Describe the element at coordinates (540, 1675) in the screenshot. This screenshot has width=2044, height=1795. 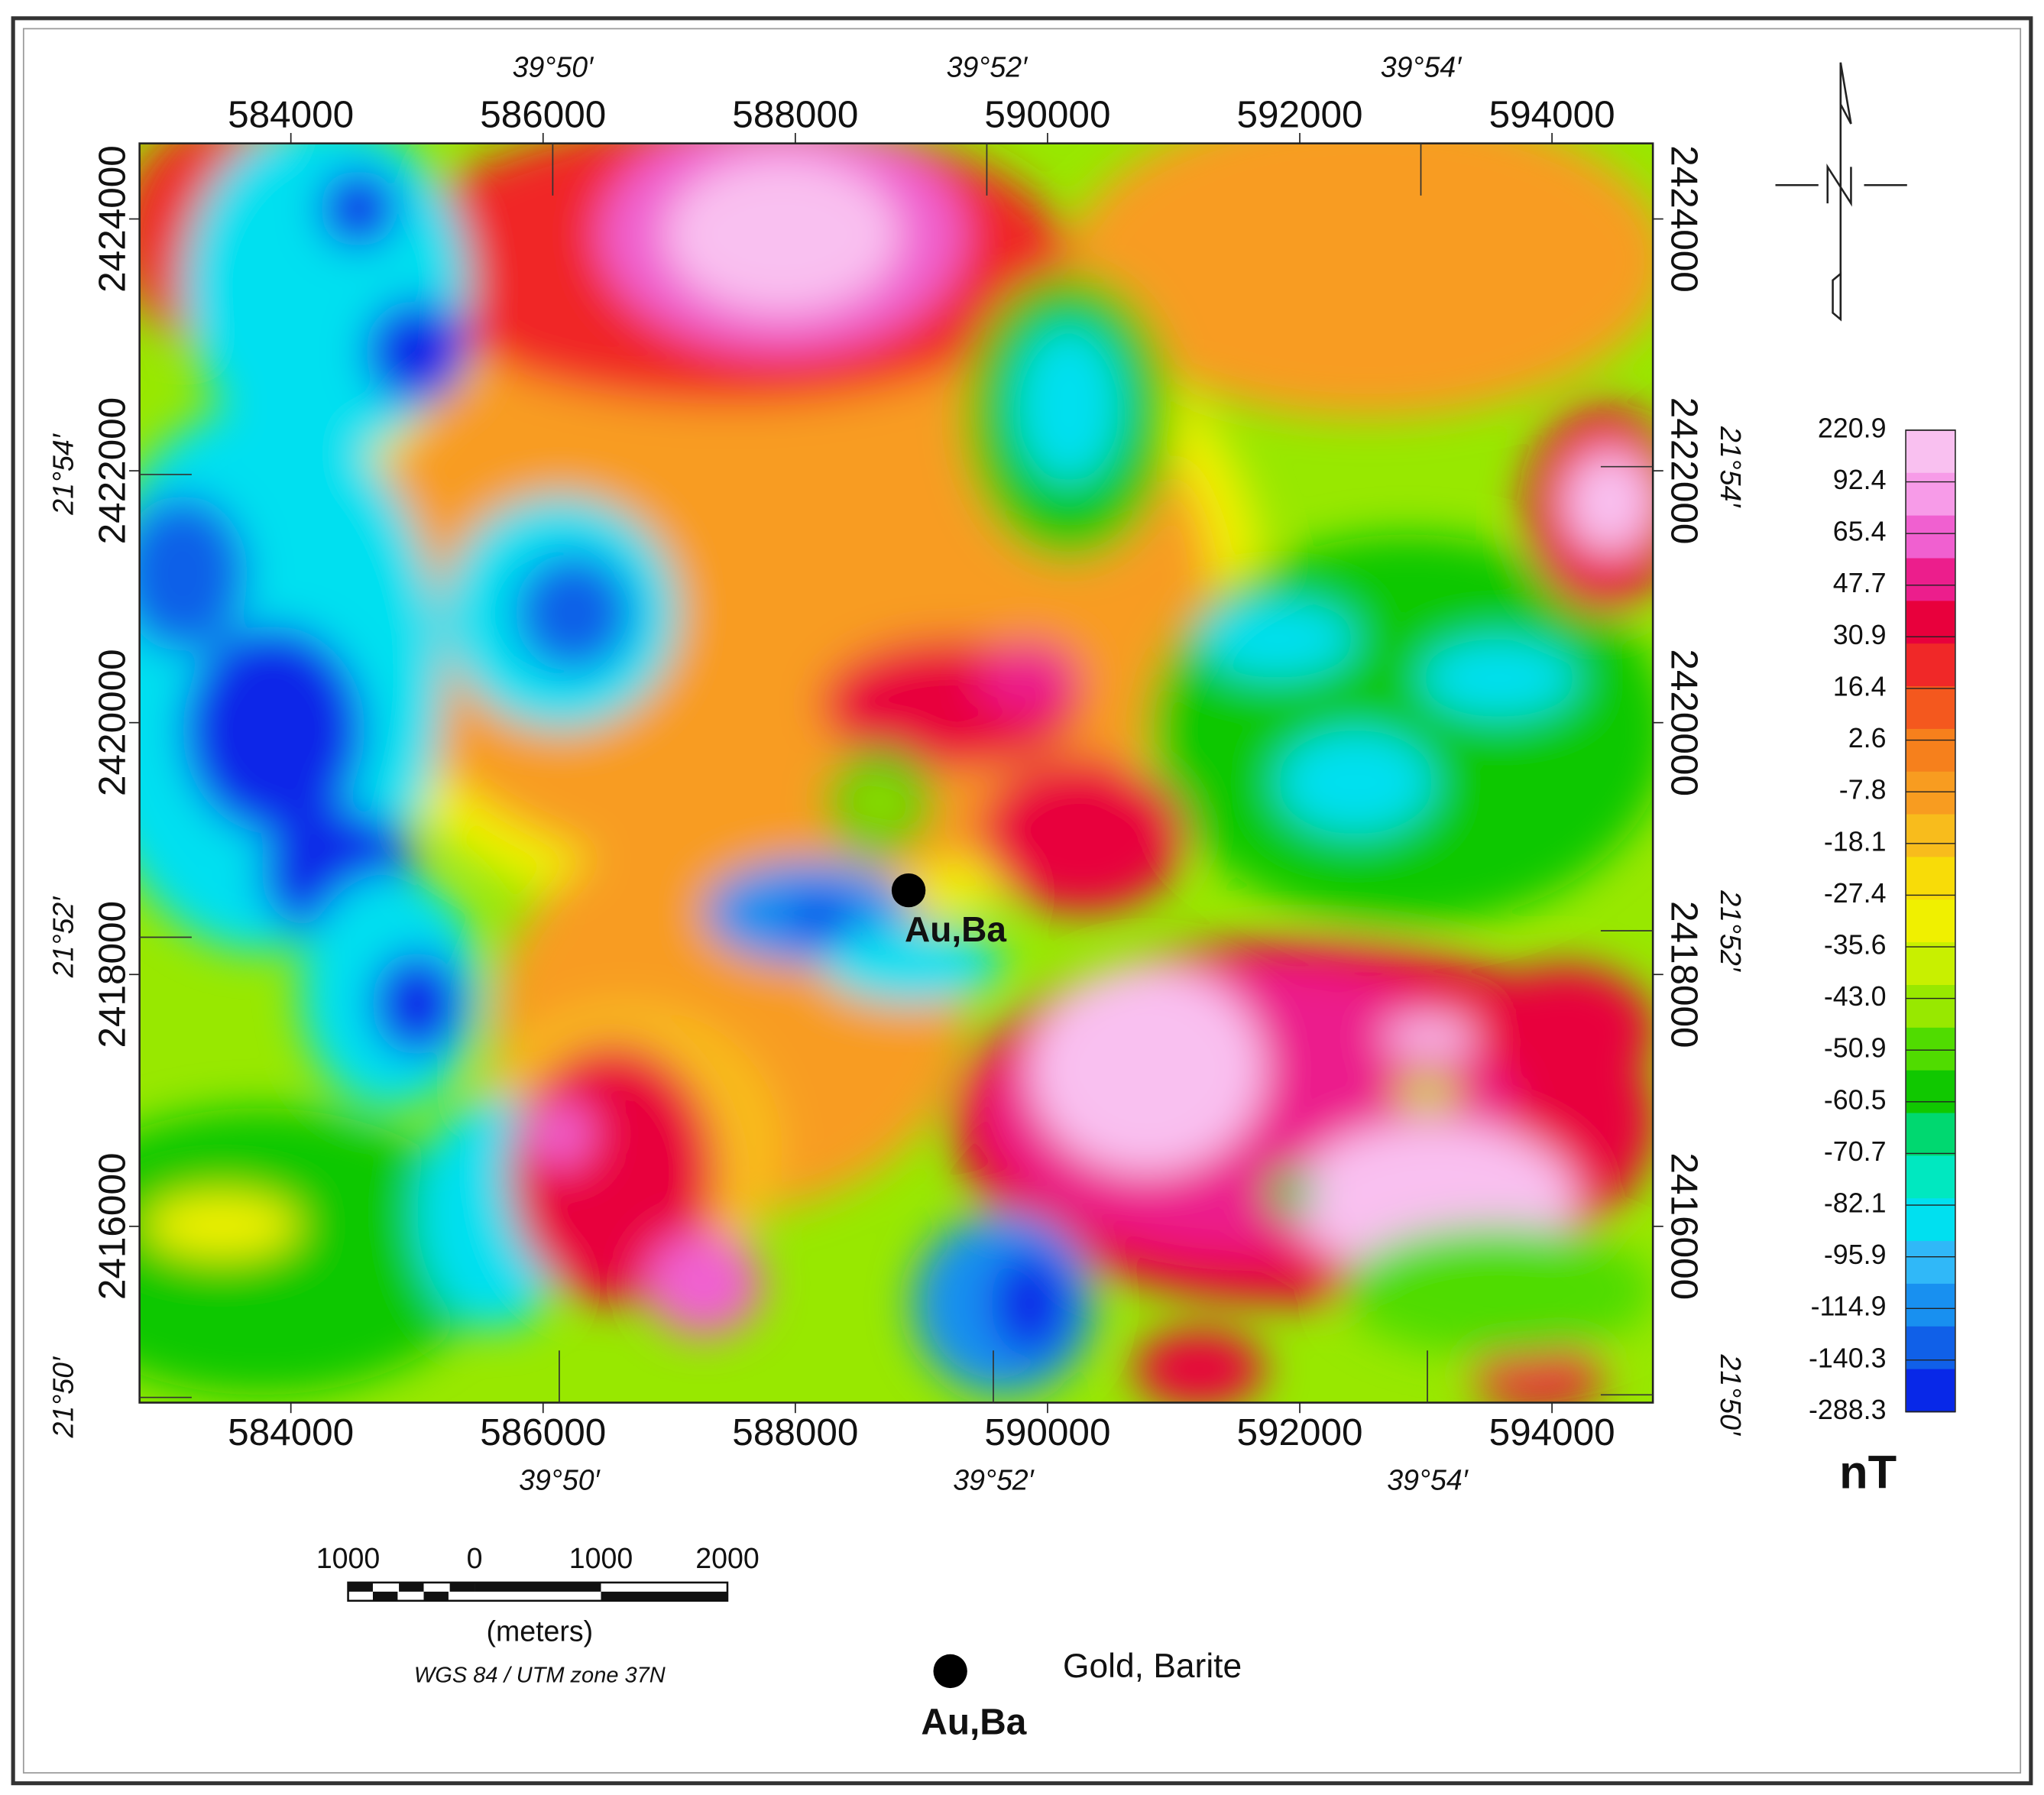
I see `projection: WGS 84 / UTM zone 37N` at that location.